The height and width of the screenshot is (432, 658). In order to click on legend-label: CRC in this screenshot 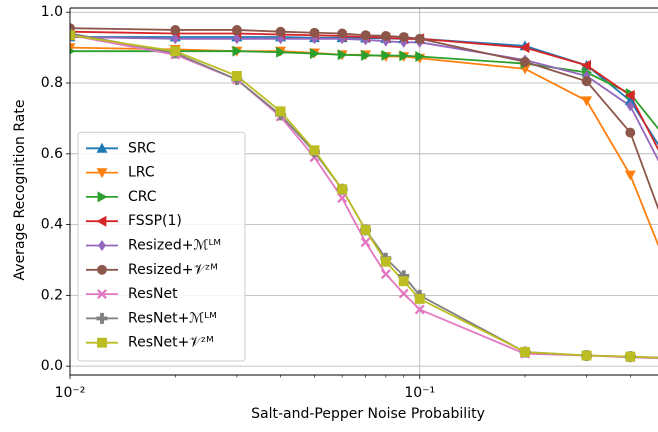, I will do `click(142, 197)`.